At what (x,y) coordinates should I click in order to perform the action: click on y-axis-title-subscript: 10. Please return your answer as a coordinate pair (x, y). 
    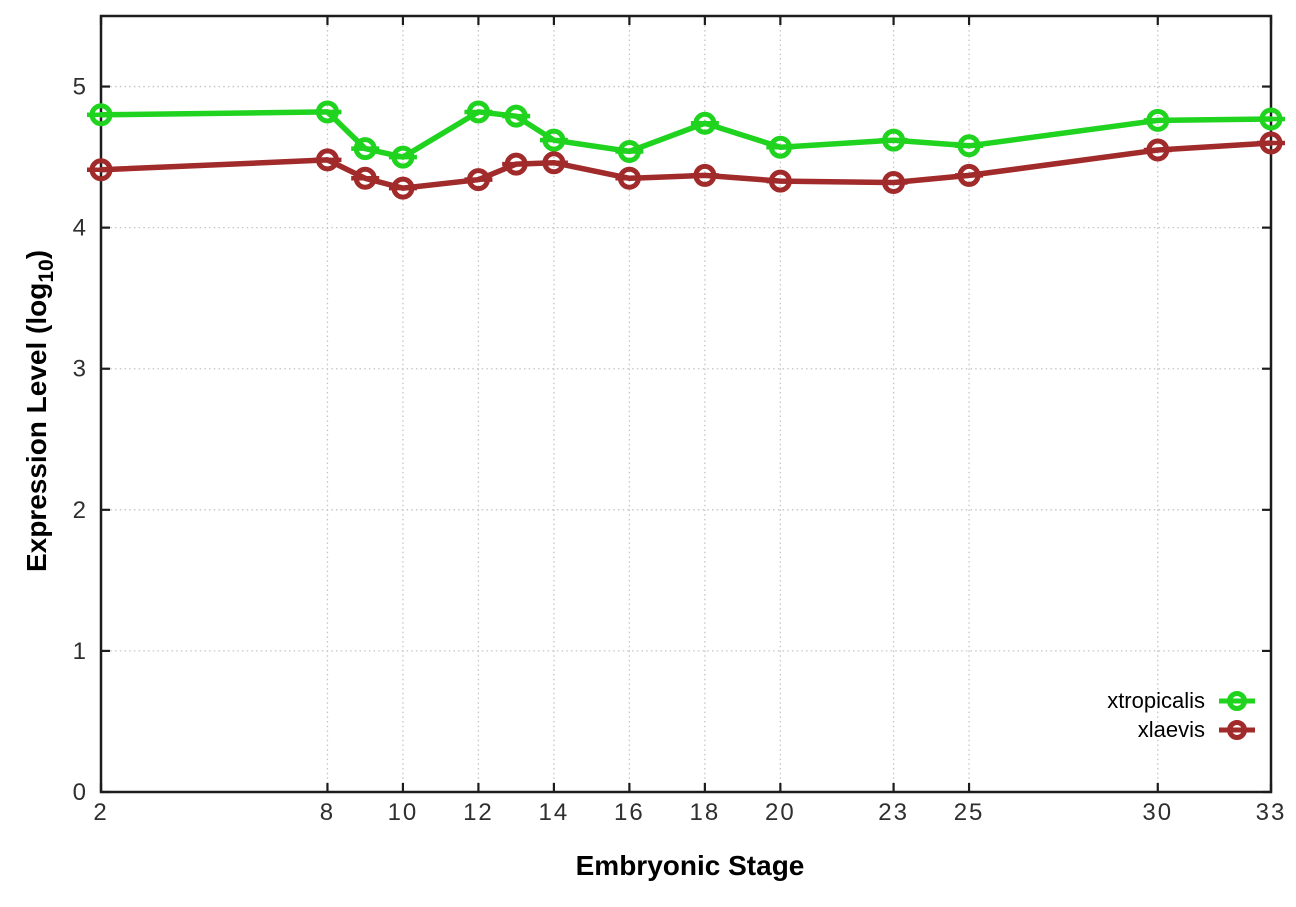
    Looking at the image, I should click on (46, 271).